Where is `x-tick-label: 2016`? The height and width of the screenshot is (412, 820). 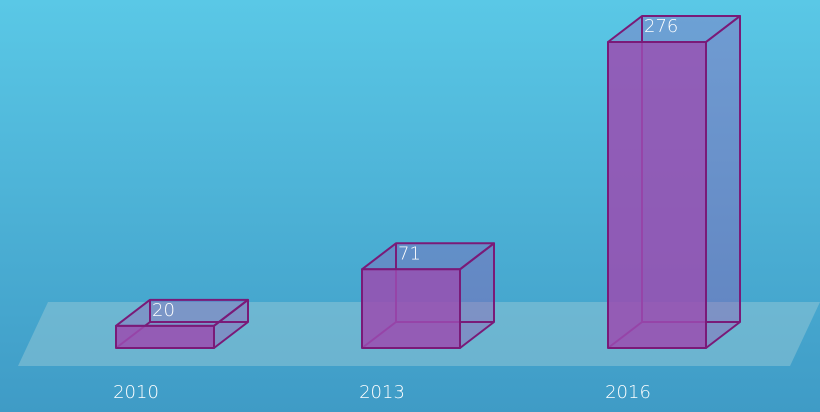
x-tick-label: 2016 is located at coordinates (628, 392).